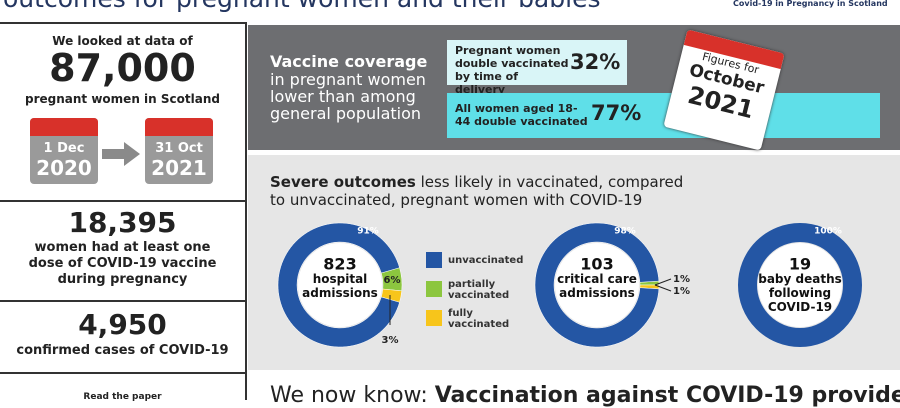 The width and height of the screenshot is (900, 408). I want to click on value-label: 100%, so click(828, 232).